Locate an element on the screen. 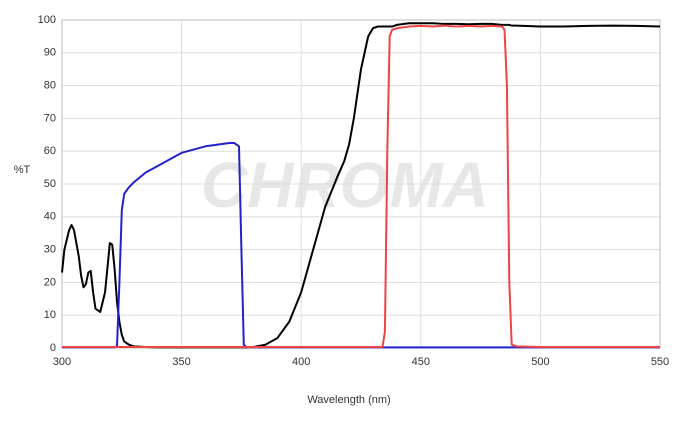  x-tick-label: 500 is located at coordinates (540, 362).